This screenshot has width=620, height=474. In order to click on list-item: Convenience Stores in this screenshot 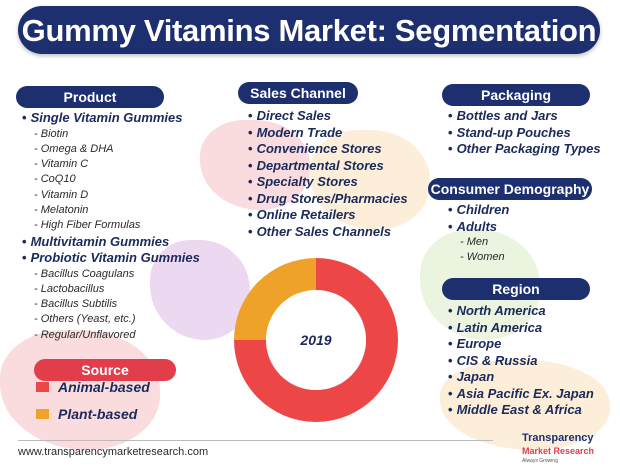, I will do `click(328, 149)`.